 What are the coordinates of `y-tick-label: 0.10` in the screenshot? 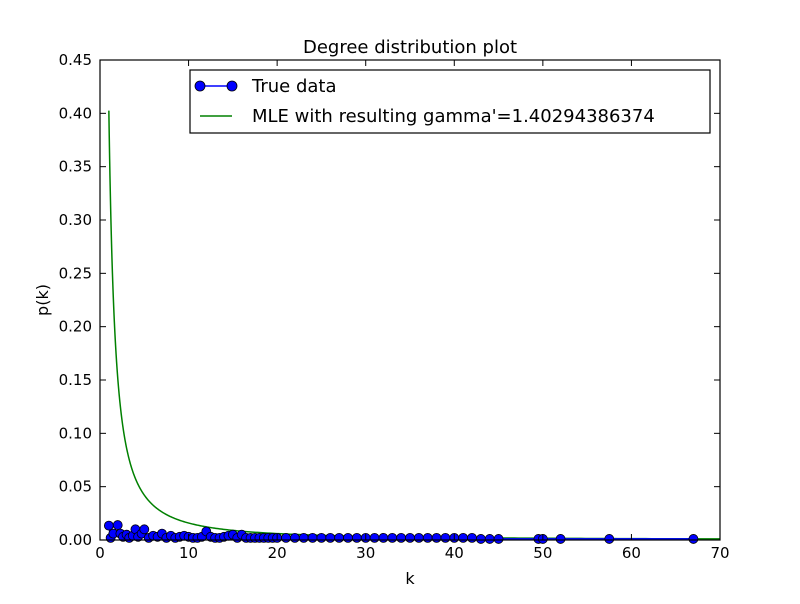 It's located at (75, 433).